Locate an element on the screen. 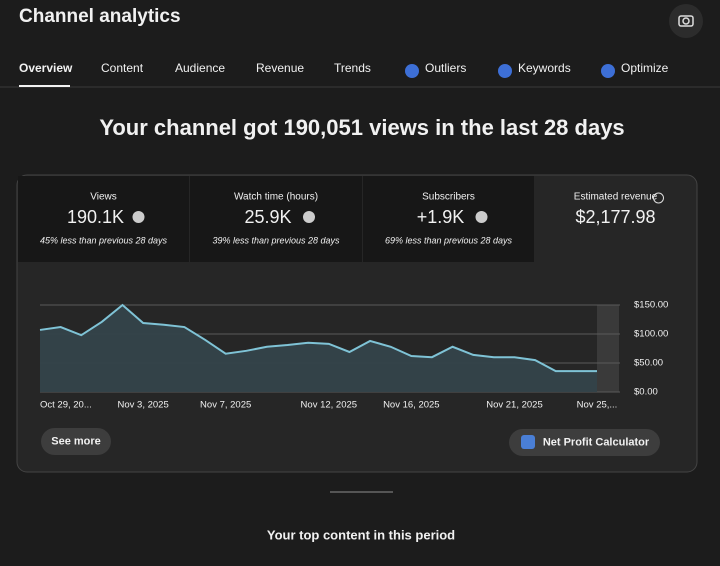 This screenshot has width=720, height=566. camera-button is located at coordinates (686, 21).